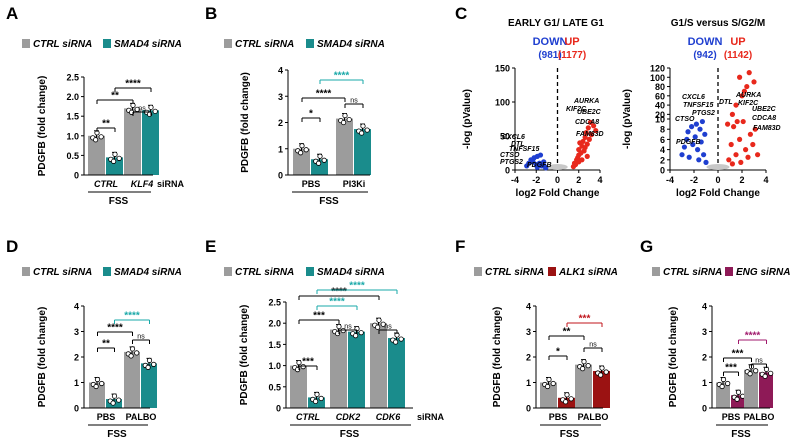  What do you see at coordinates (354, 184) in the screenshot?
I see `x-category-label: PI3Ki` at bounding box center [354, 184].